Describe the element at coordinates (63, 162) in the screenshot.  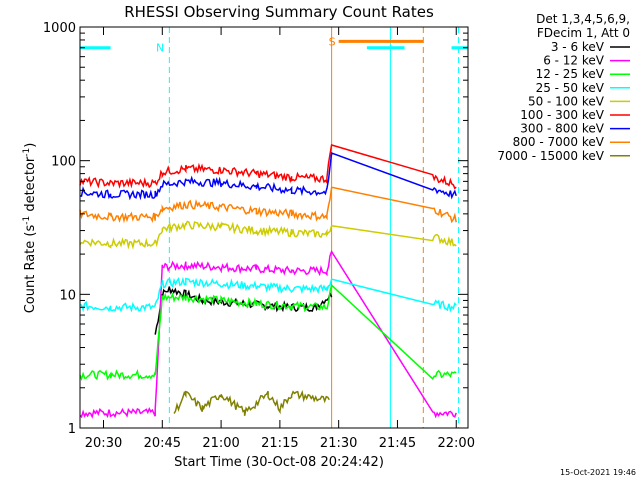
I see `y-tick-label-2: 100` at that location.